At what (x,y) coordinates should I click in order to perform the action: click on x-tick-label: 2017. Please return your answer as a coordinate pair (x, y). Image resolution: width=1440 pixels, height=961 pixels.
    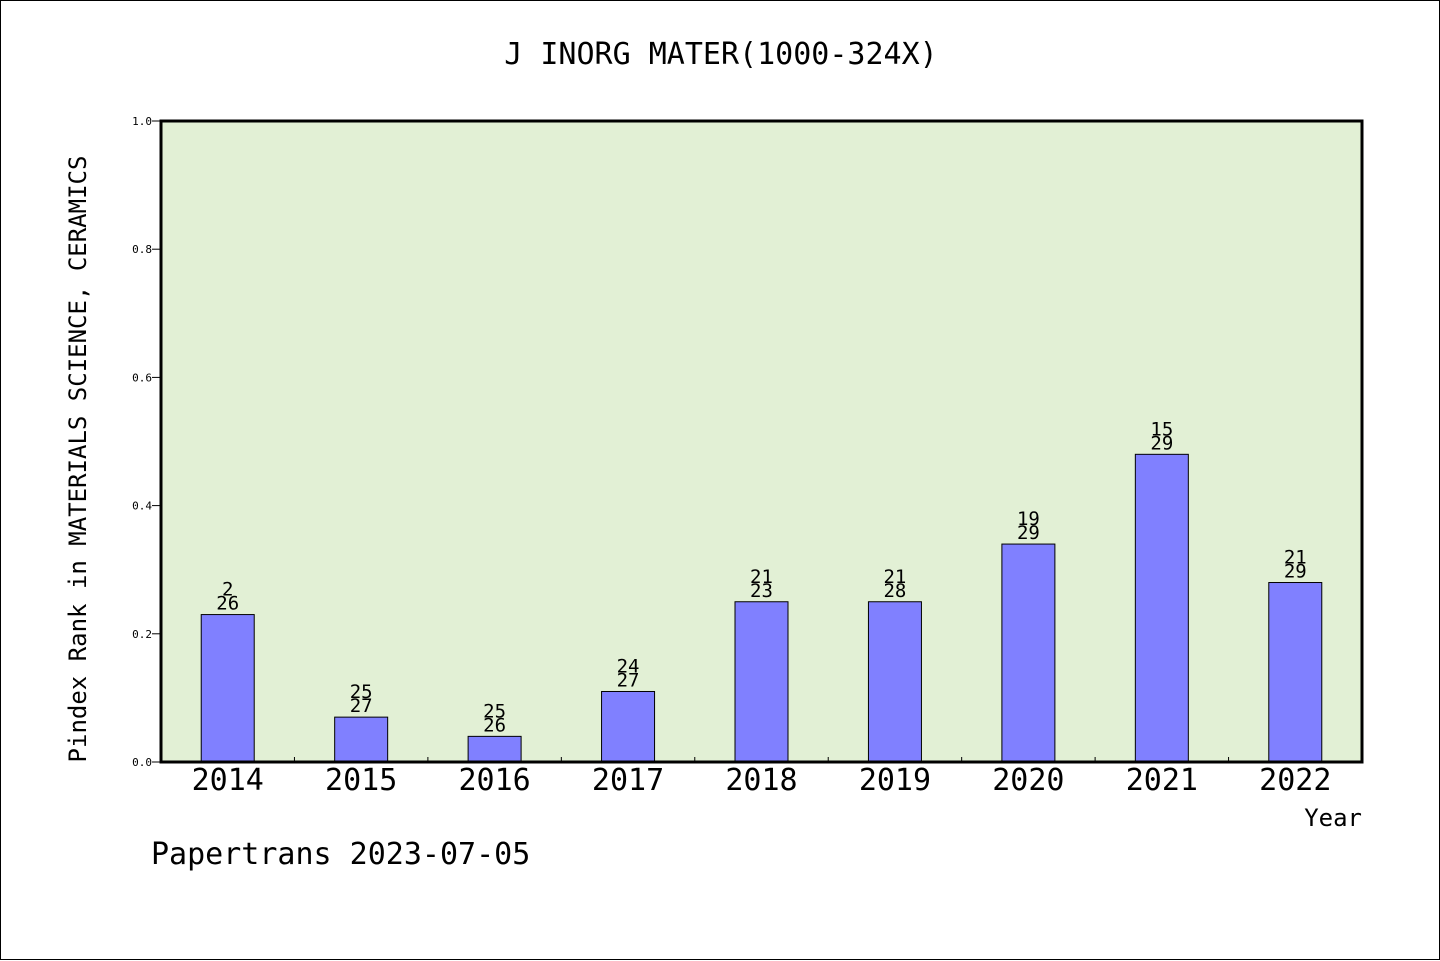
    Looking at the image, I should click on (628, 780).